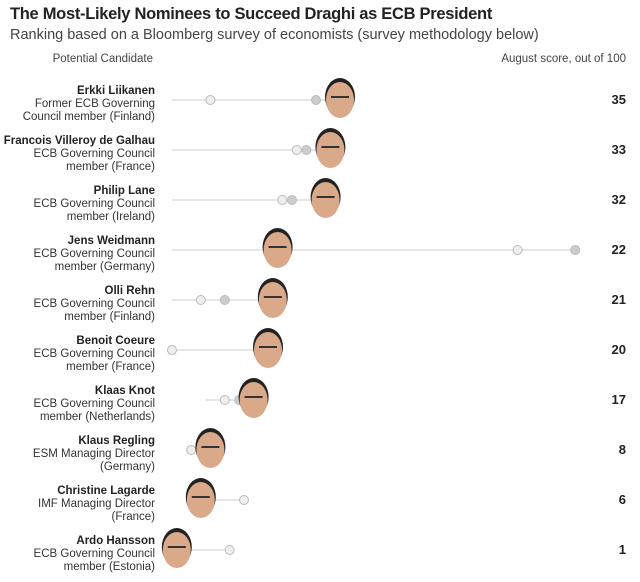  Describe the element at coordinates (127, 467) in the screenshot. I see `candidate-role: (Germany)` at that location.